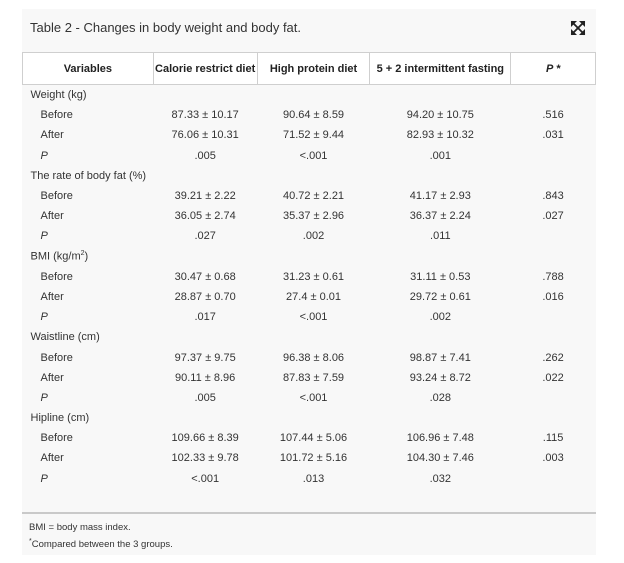 The width and height of the screenshot is (624, 563). I want to click on column-header-calorie-restrict: Calorie restrict diet, so click(205, 68).